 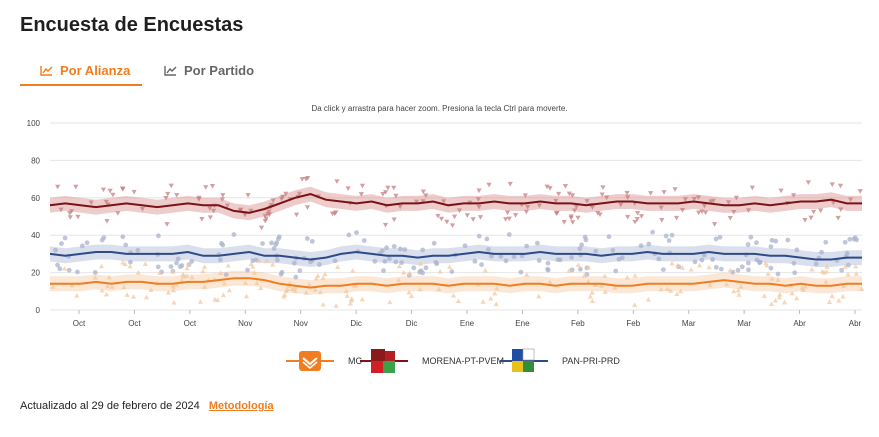 What do you see at coordinates (241, 406) in the screenshot?
I see `methodology-link: Metodología` at bounding box center [241, 406].